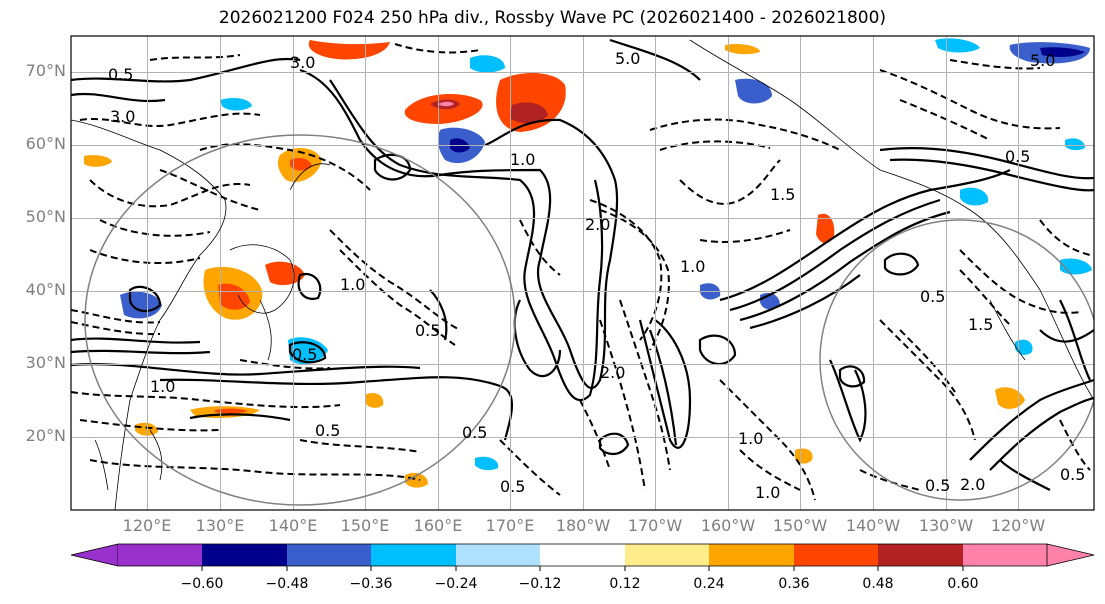 This screenshot has height=604, width=1105. Describe the element at coordinates (540, 584) in the screenshot. I see `colorbar-tick-label: −0.12` at that location.